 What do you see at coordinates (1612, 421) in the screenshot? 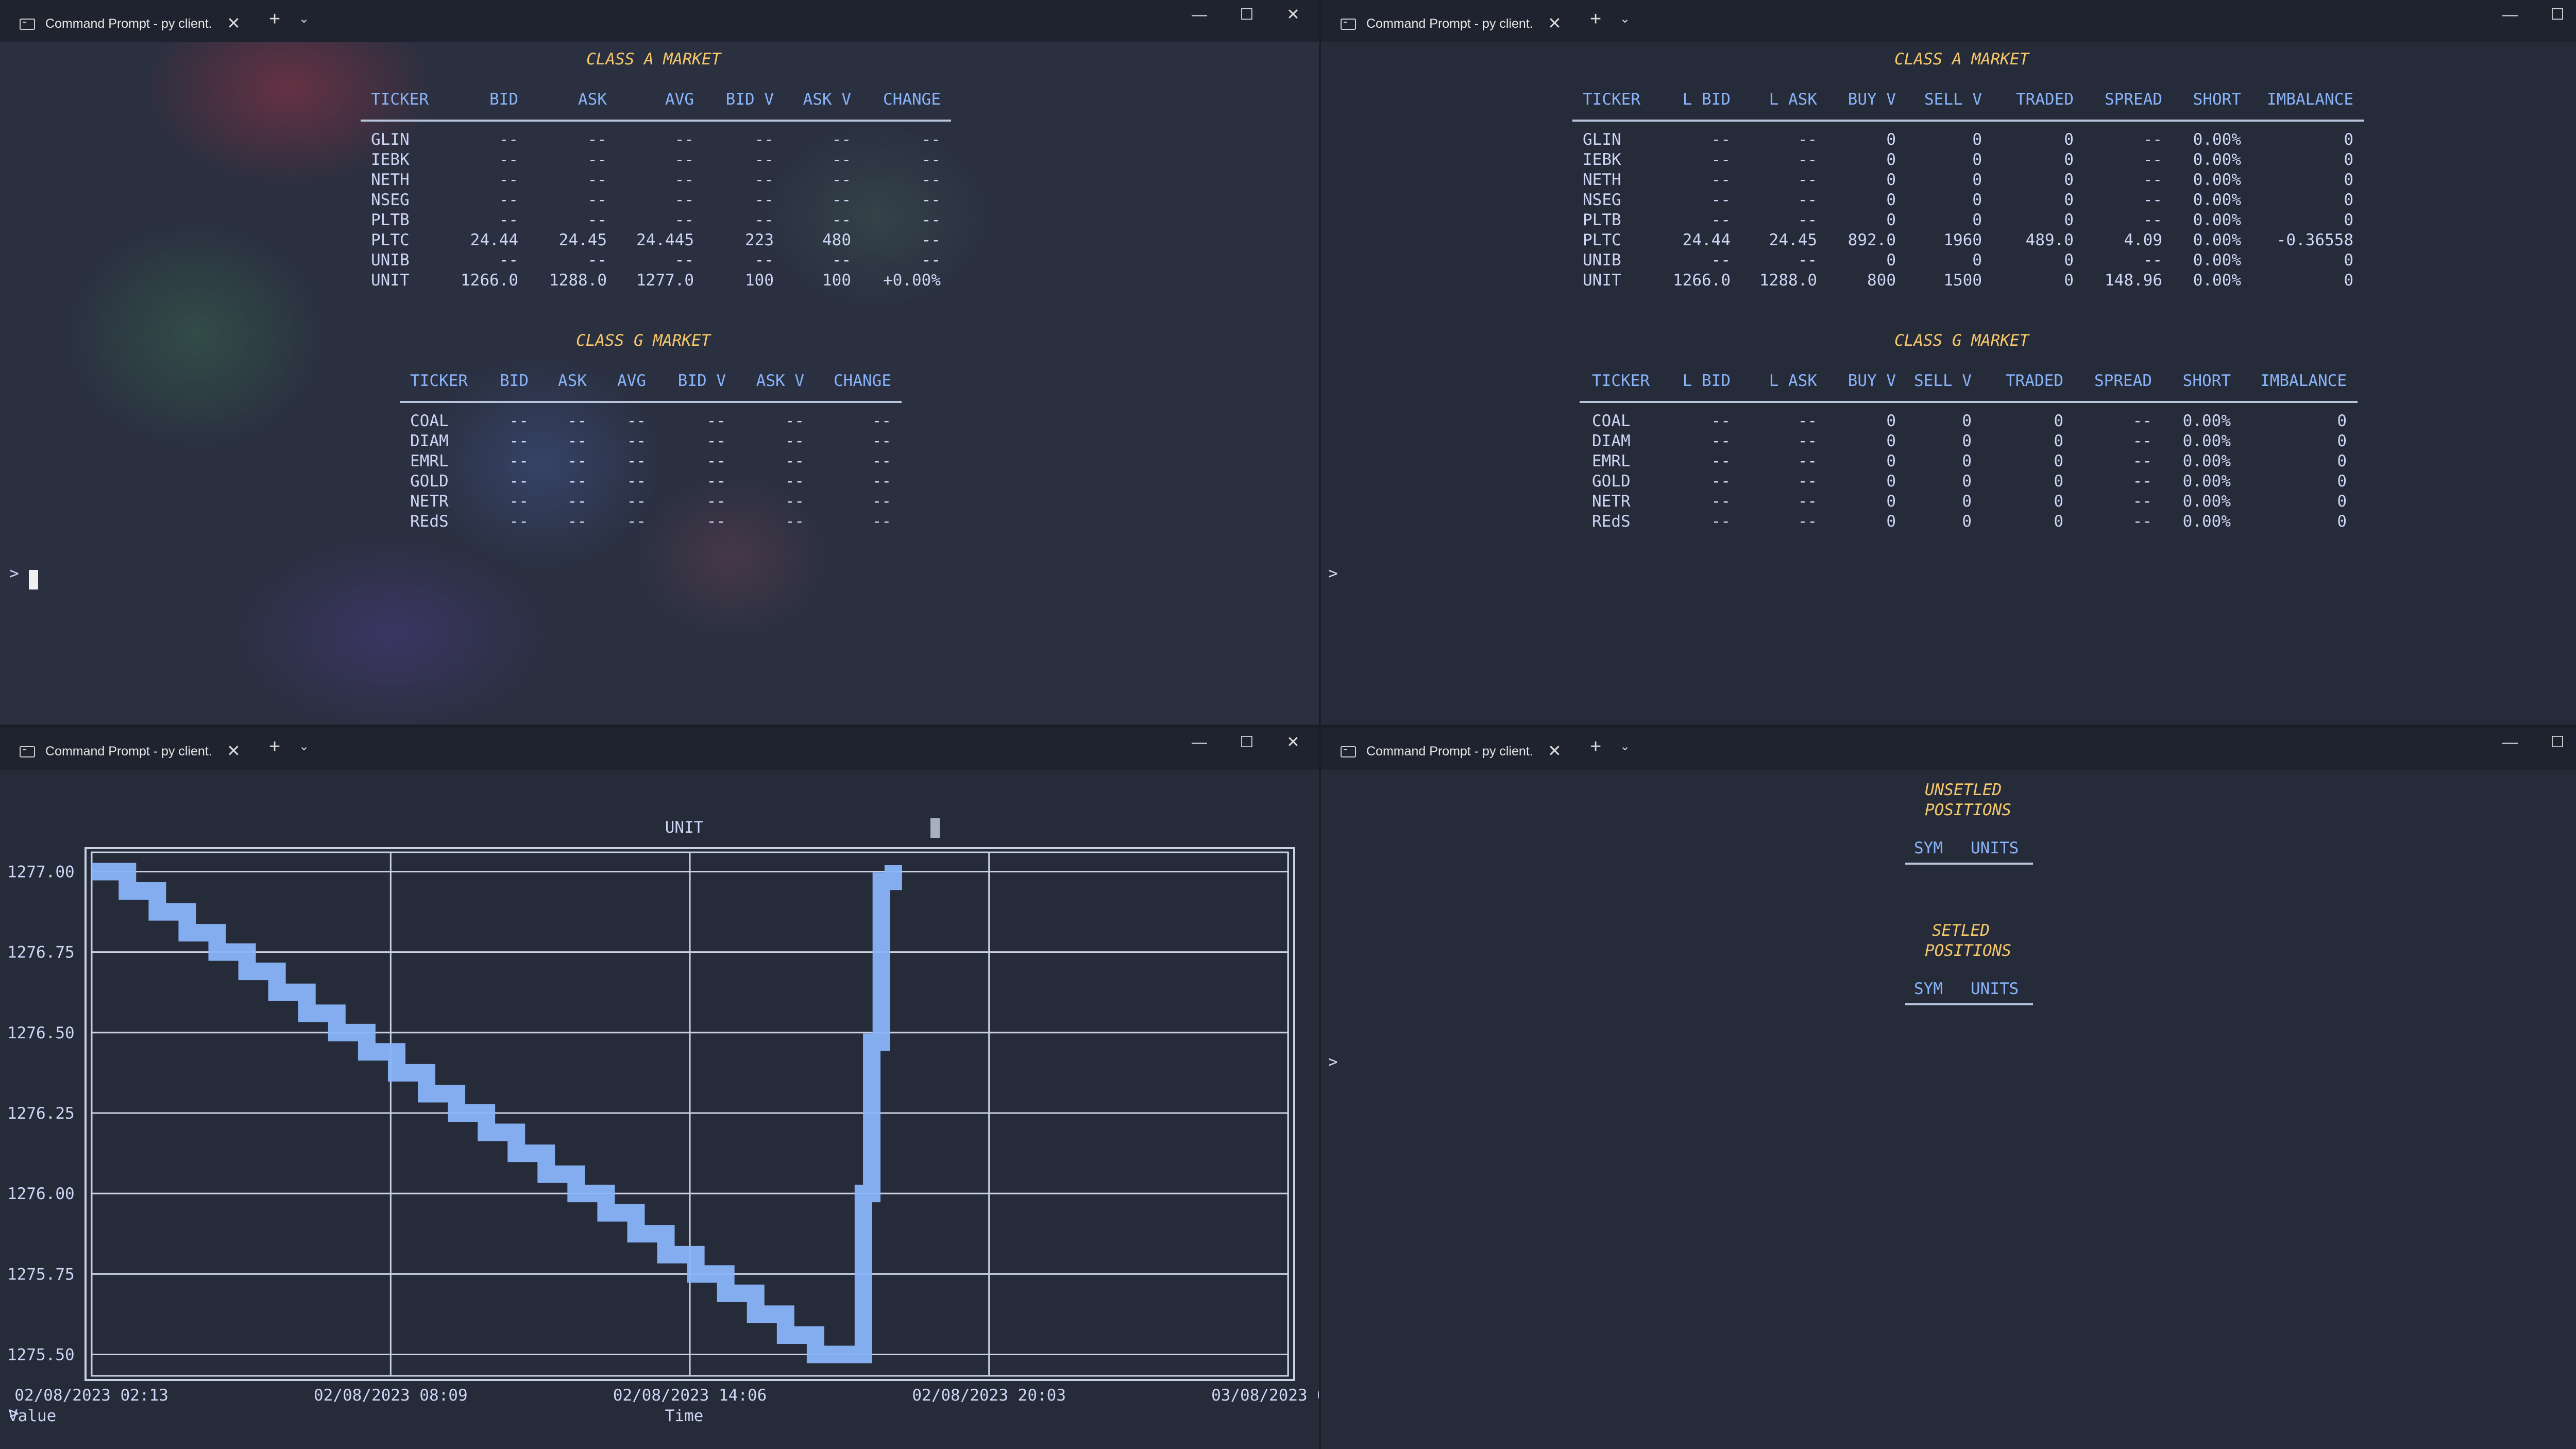
I see `ticker-cell: COAL` at bounding box center [1612, 421].